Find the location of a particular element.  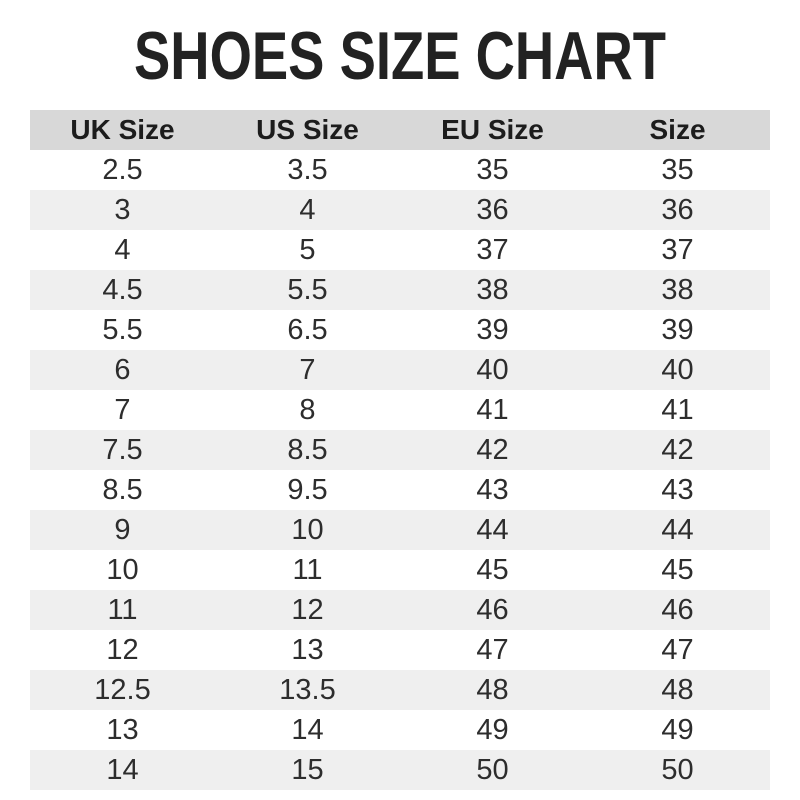

table-row: 9 10 44 44 is located at coordinates (400, 530).